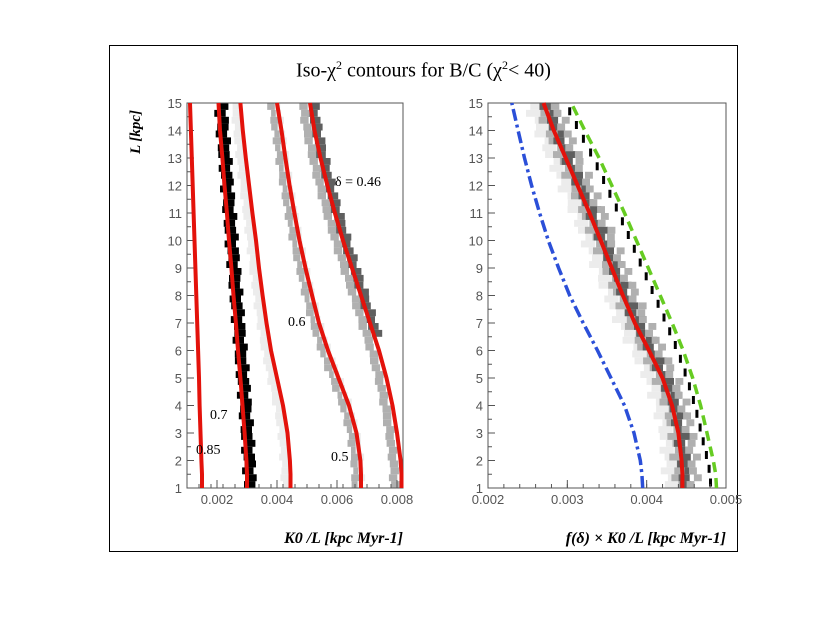  Describe the element at coordinates (175, 103) in the screenshot. I see `y-tick-label: 15` at that location.